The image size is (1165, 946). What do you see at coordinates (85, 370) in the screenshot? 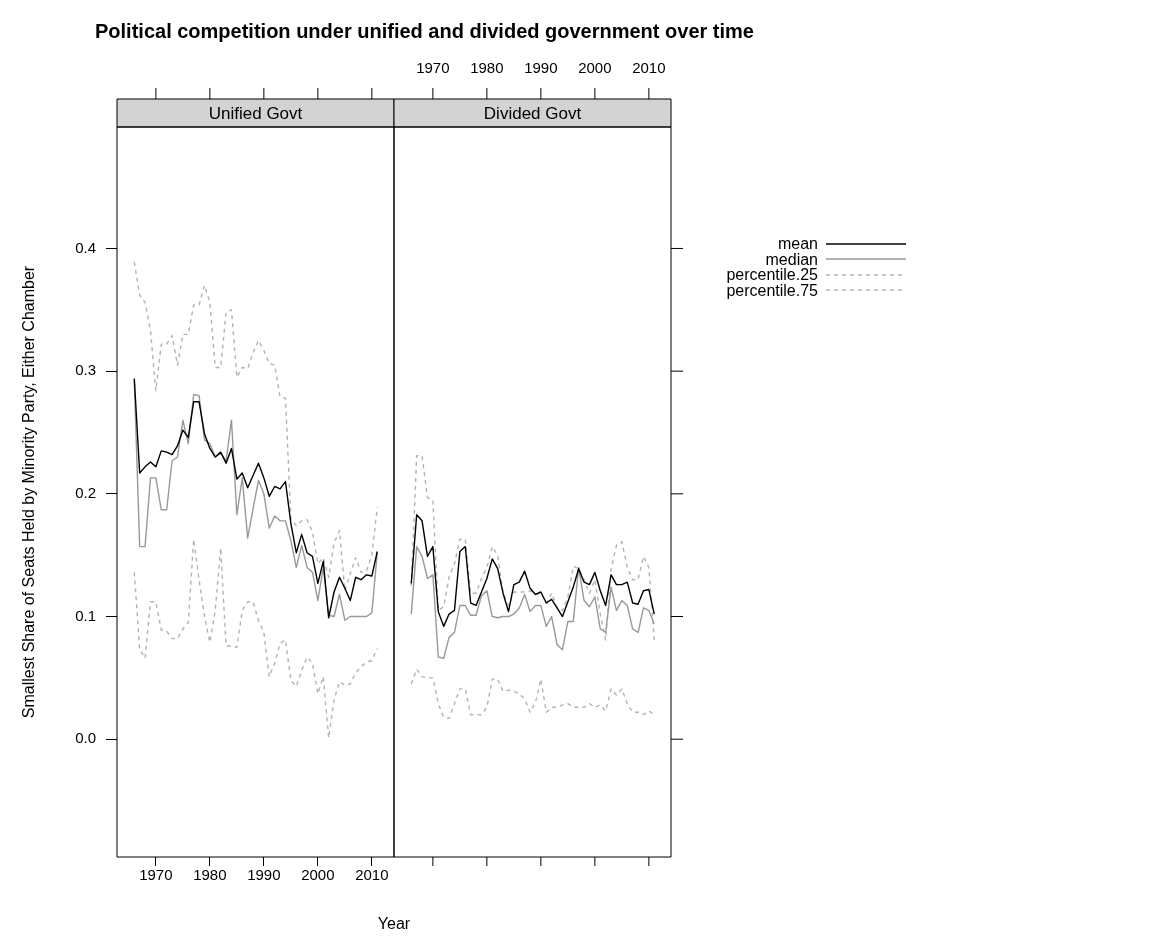
I see `y-tick-label: 0.3` at bounding box center [85, 370].